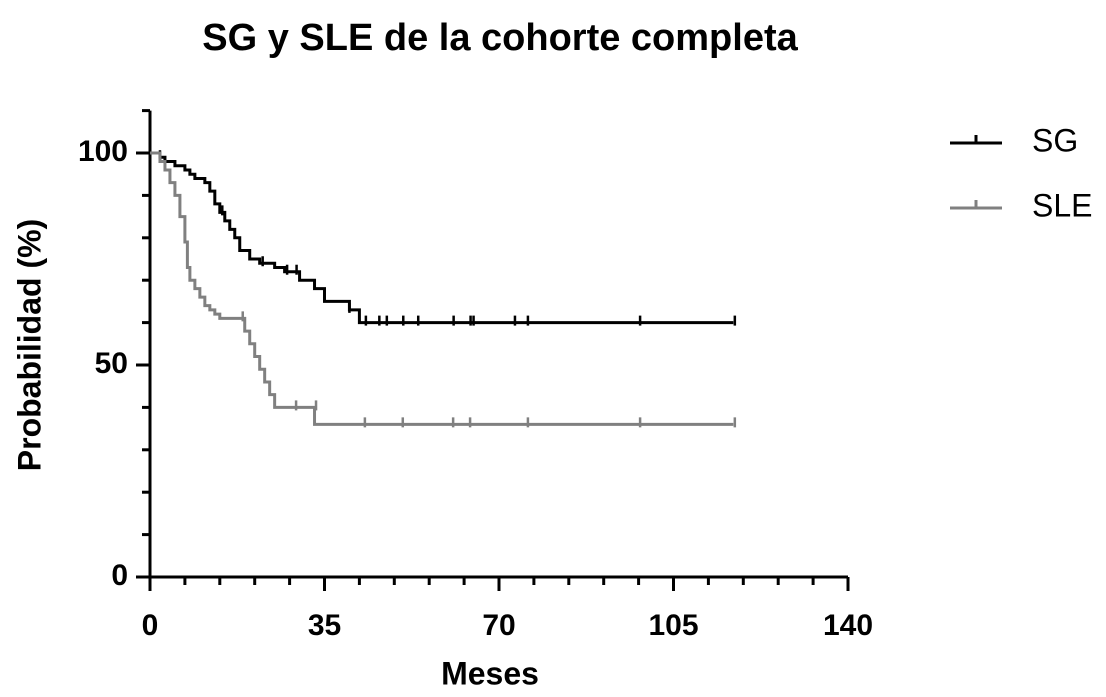  What do you see at coordinates (29, 345) in the screenshot?
I see `y-axis-label: Probabilidad (%)` at bounding box center [29, 345].